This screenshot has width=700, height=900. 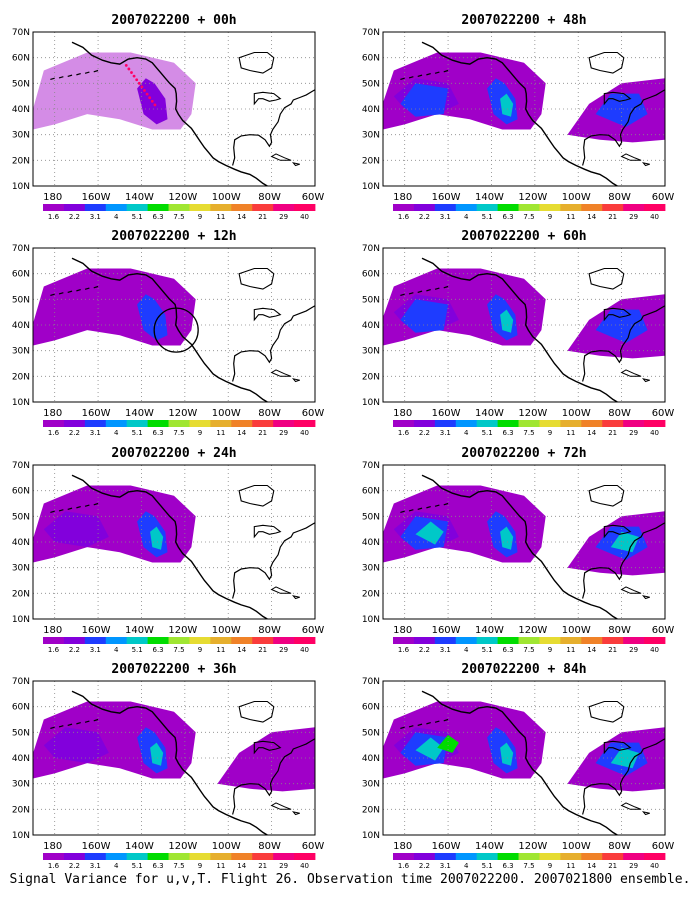 I want to click on latitude-tick-label: 60N, so click(x=371, y=275).